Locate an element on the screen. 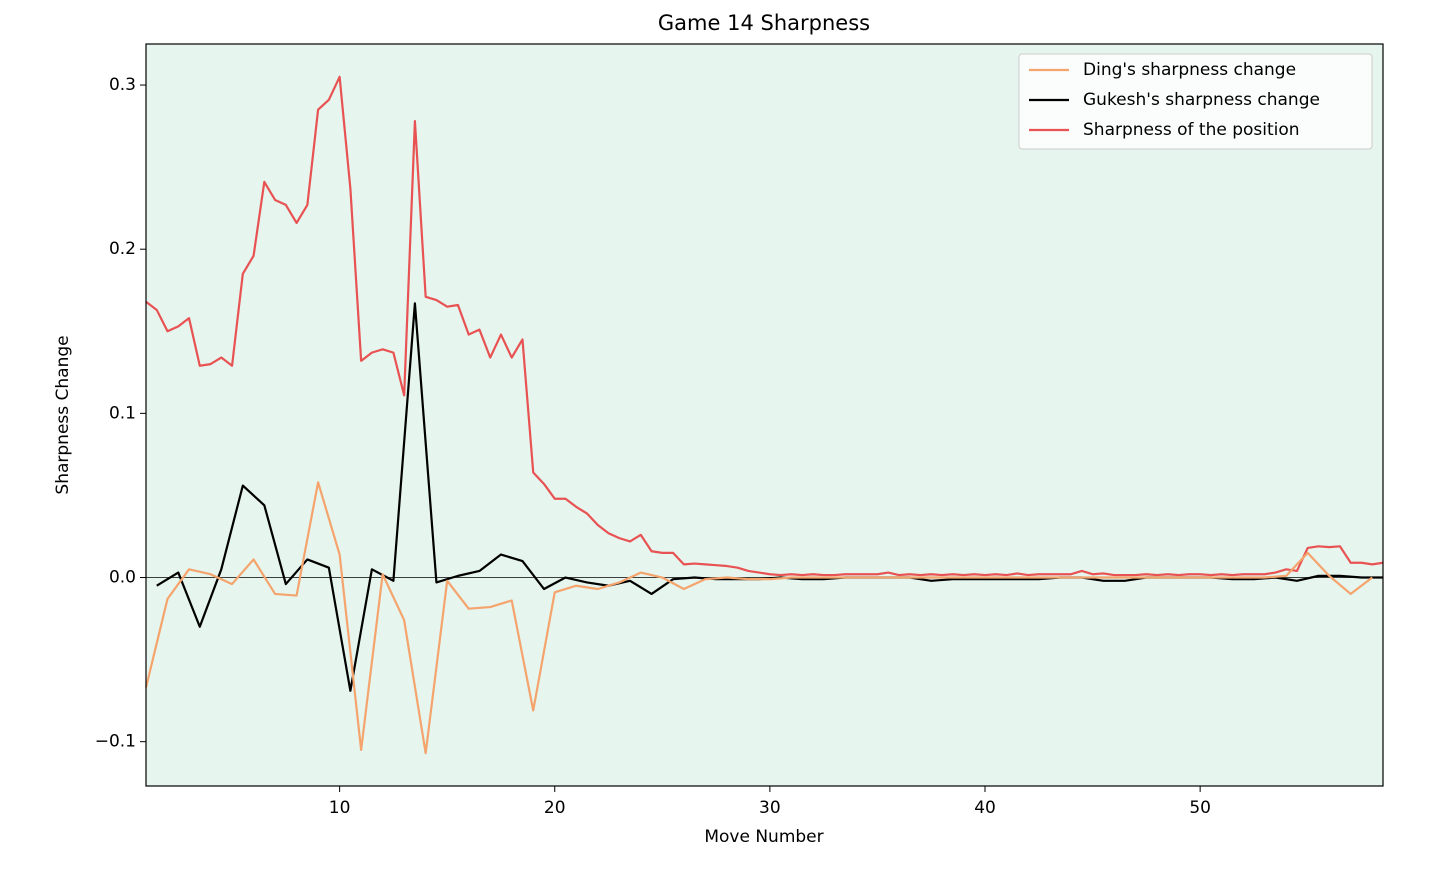 The height and width of the screenshot is (874, 1456). y-tick-label: −0.1 is located at coordinates (115, 742).